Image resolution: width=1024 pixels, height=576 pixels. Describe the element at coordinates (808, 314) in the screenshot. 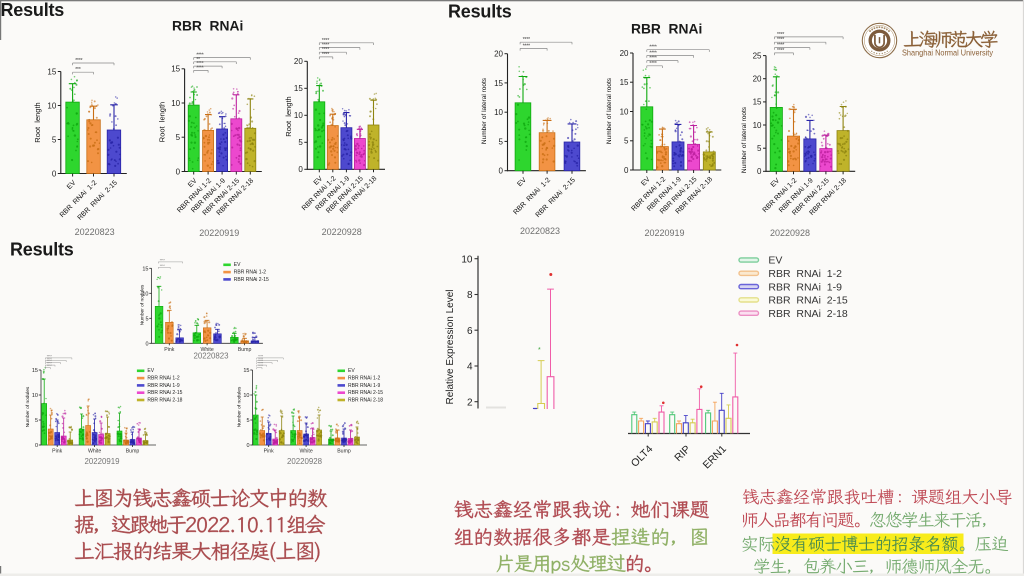

I see `svg-text: RBR RNAi 2-18` at that location.